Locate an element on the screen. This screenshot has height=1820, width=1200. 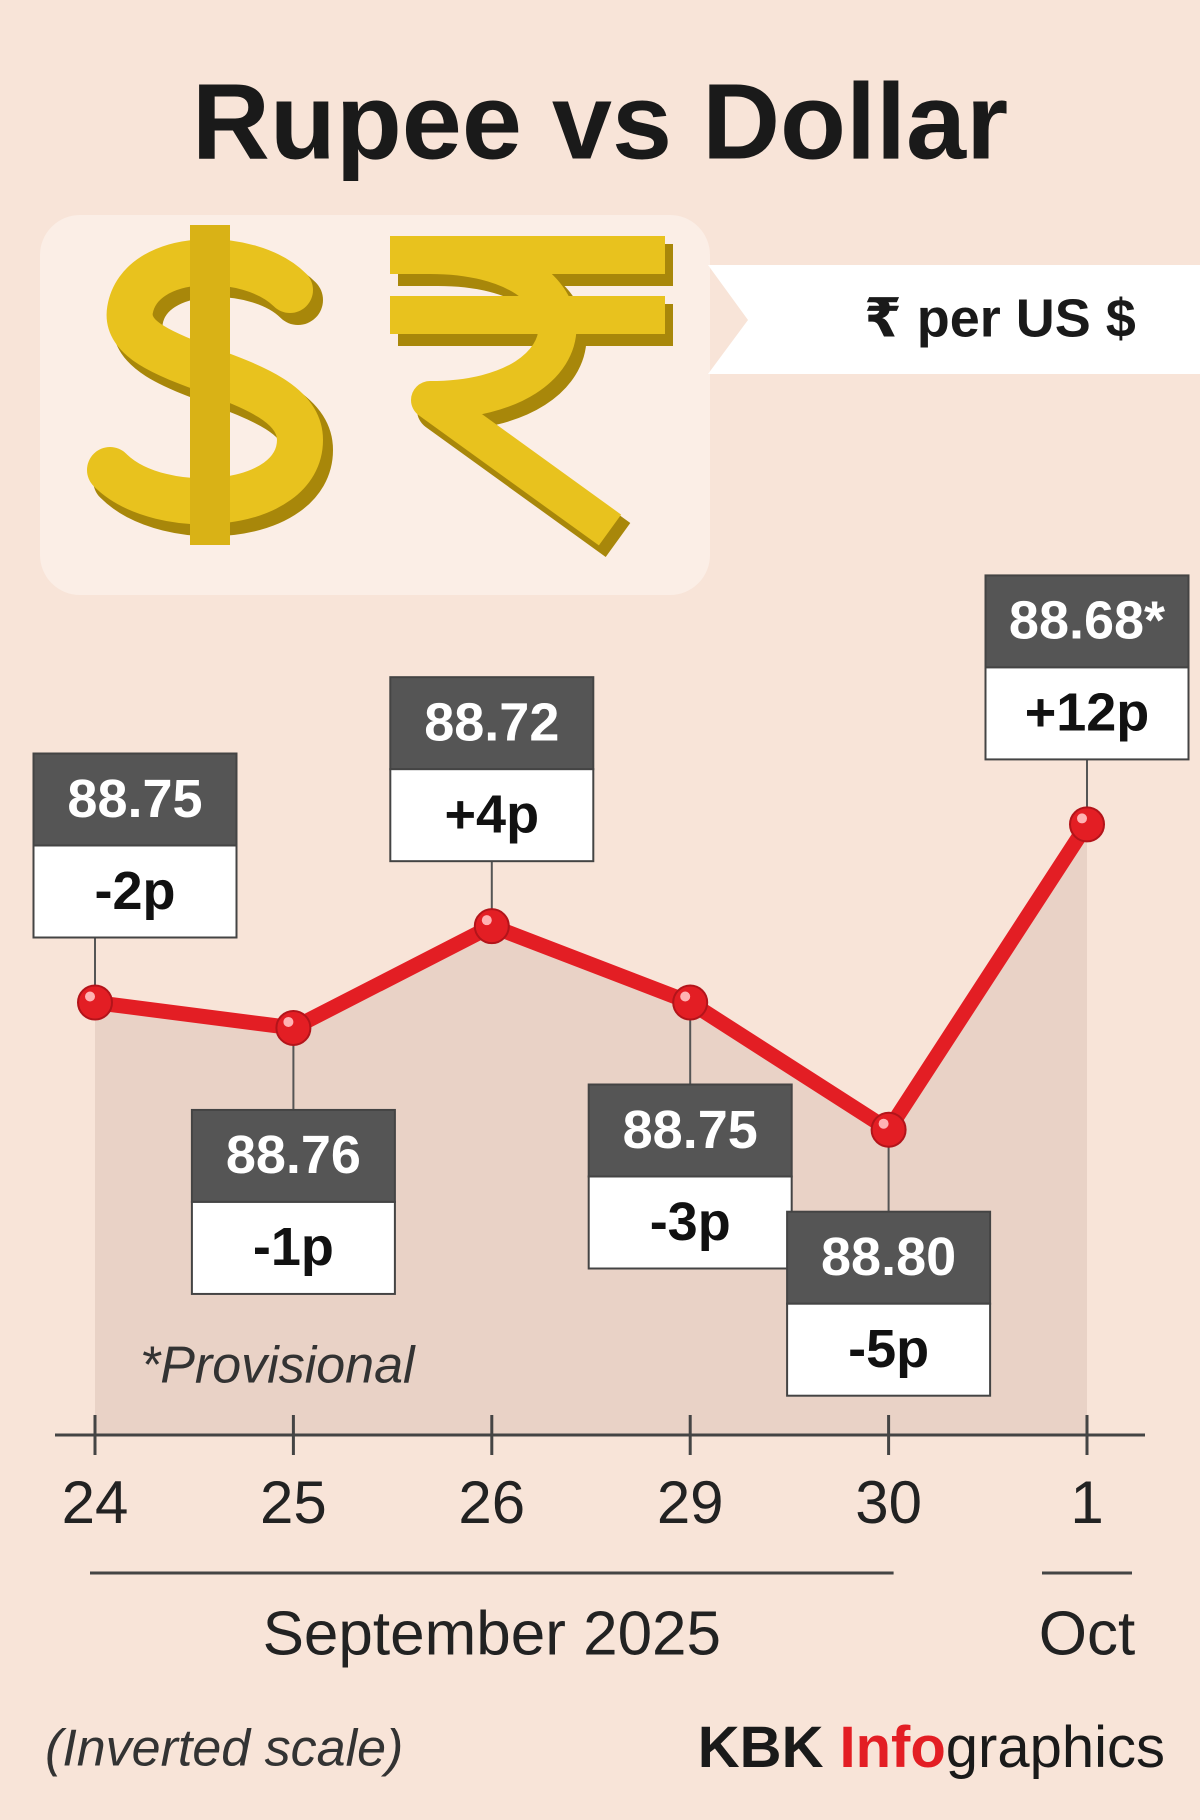
change-label: -1p is located at coordinates (293, 1247).